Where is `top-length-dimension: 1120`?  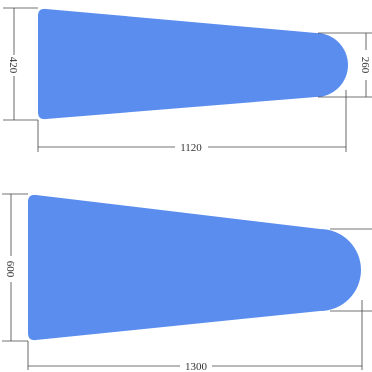 top-length-dimension: 1120 is located at coordinates (192, 122).